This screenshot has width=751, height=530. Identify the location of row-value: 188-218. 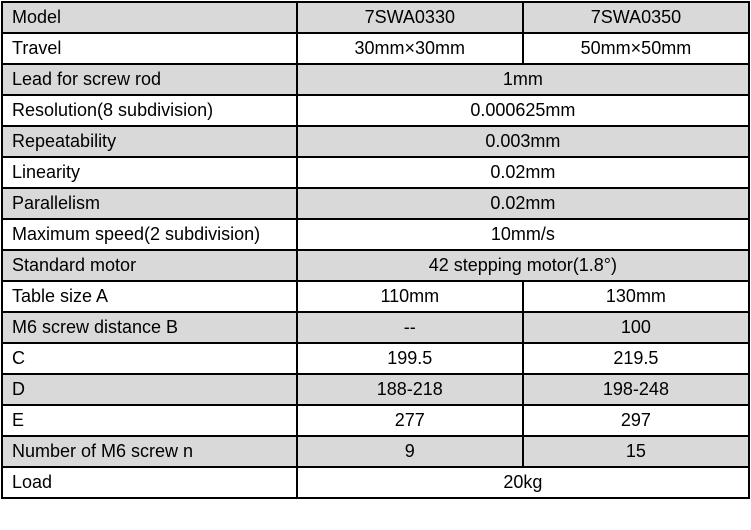
(409, 389).